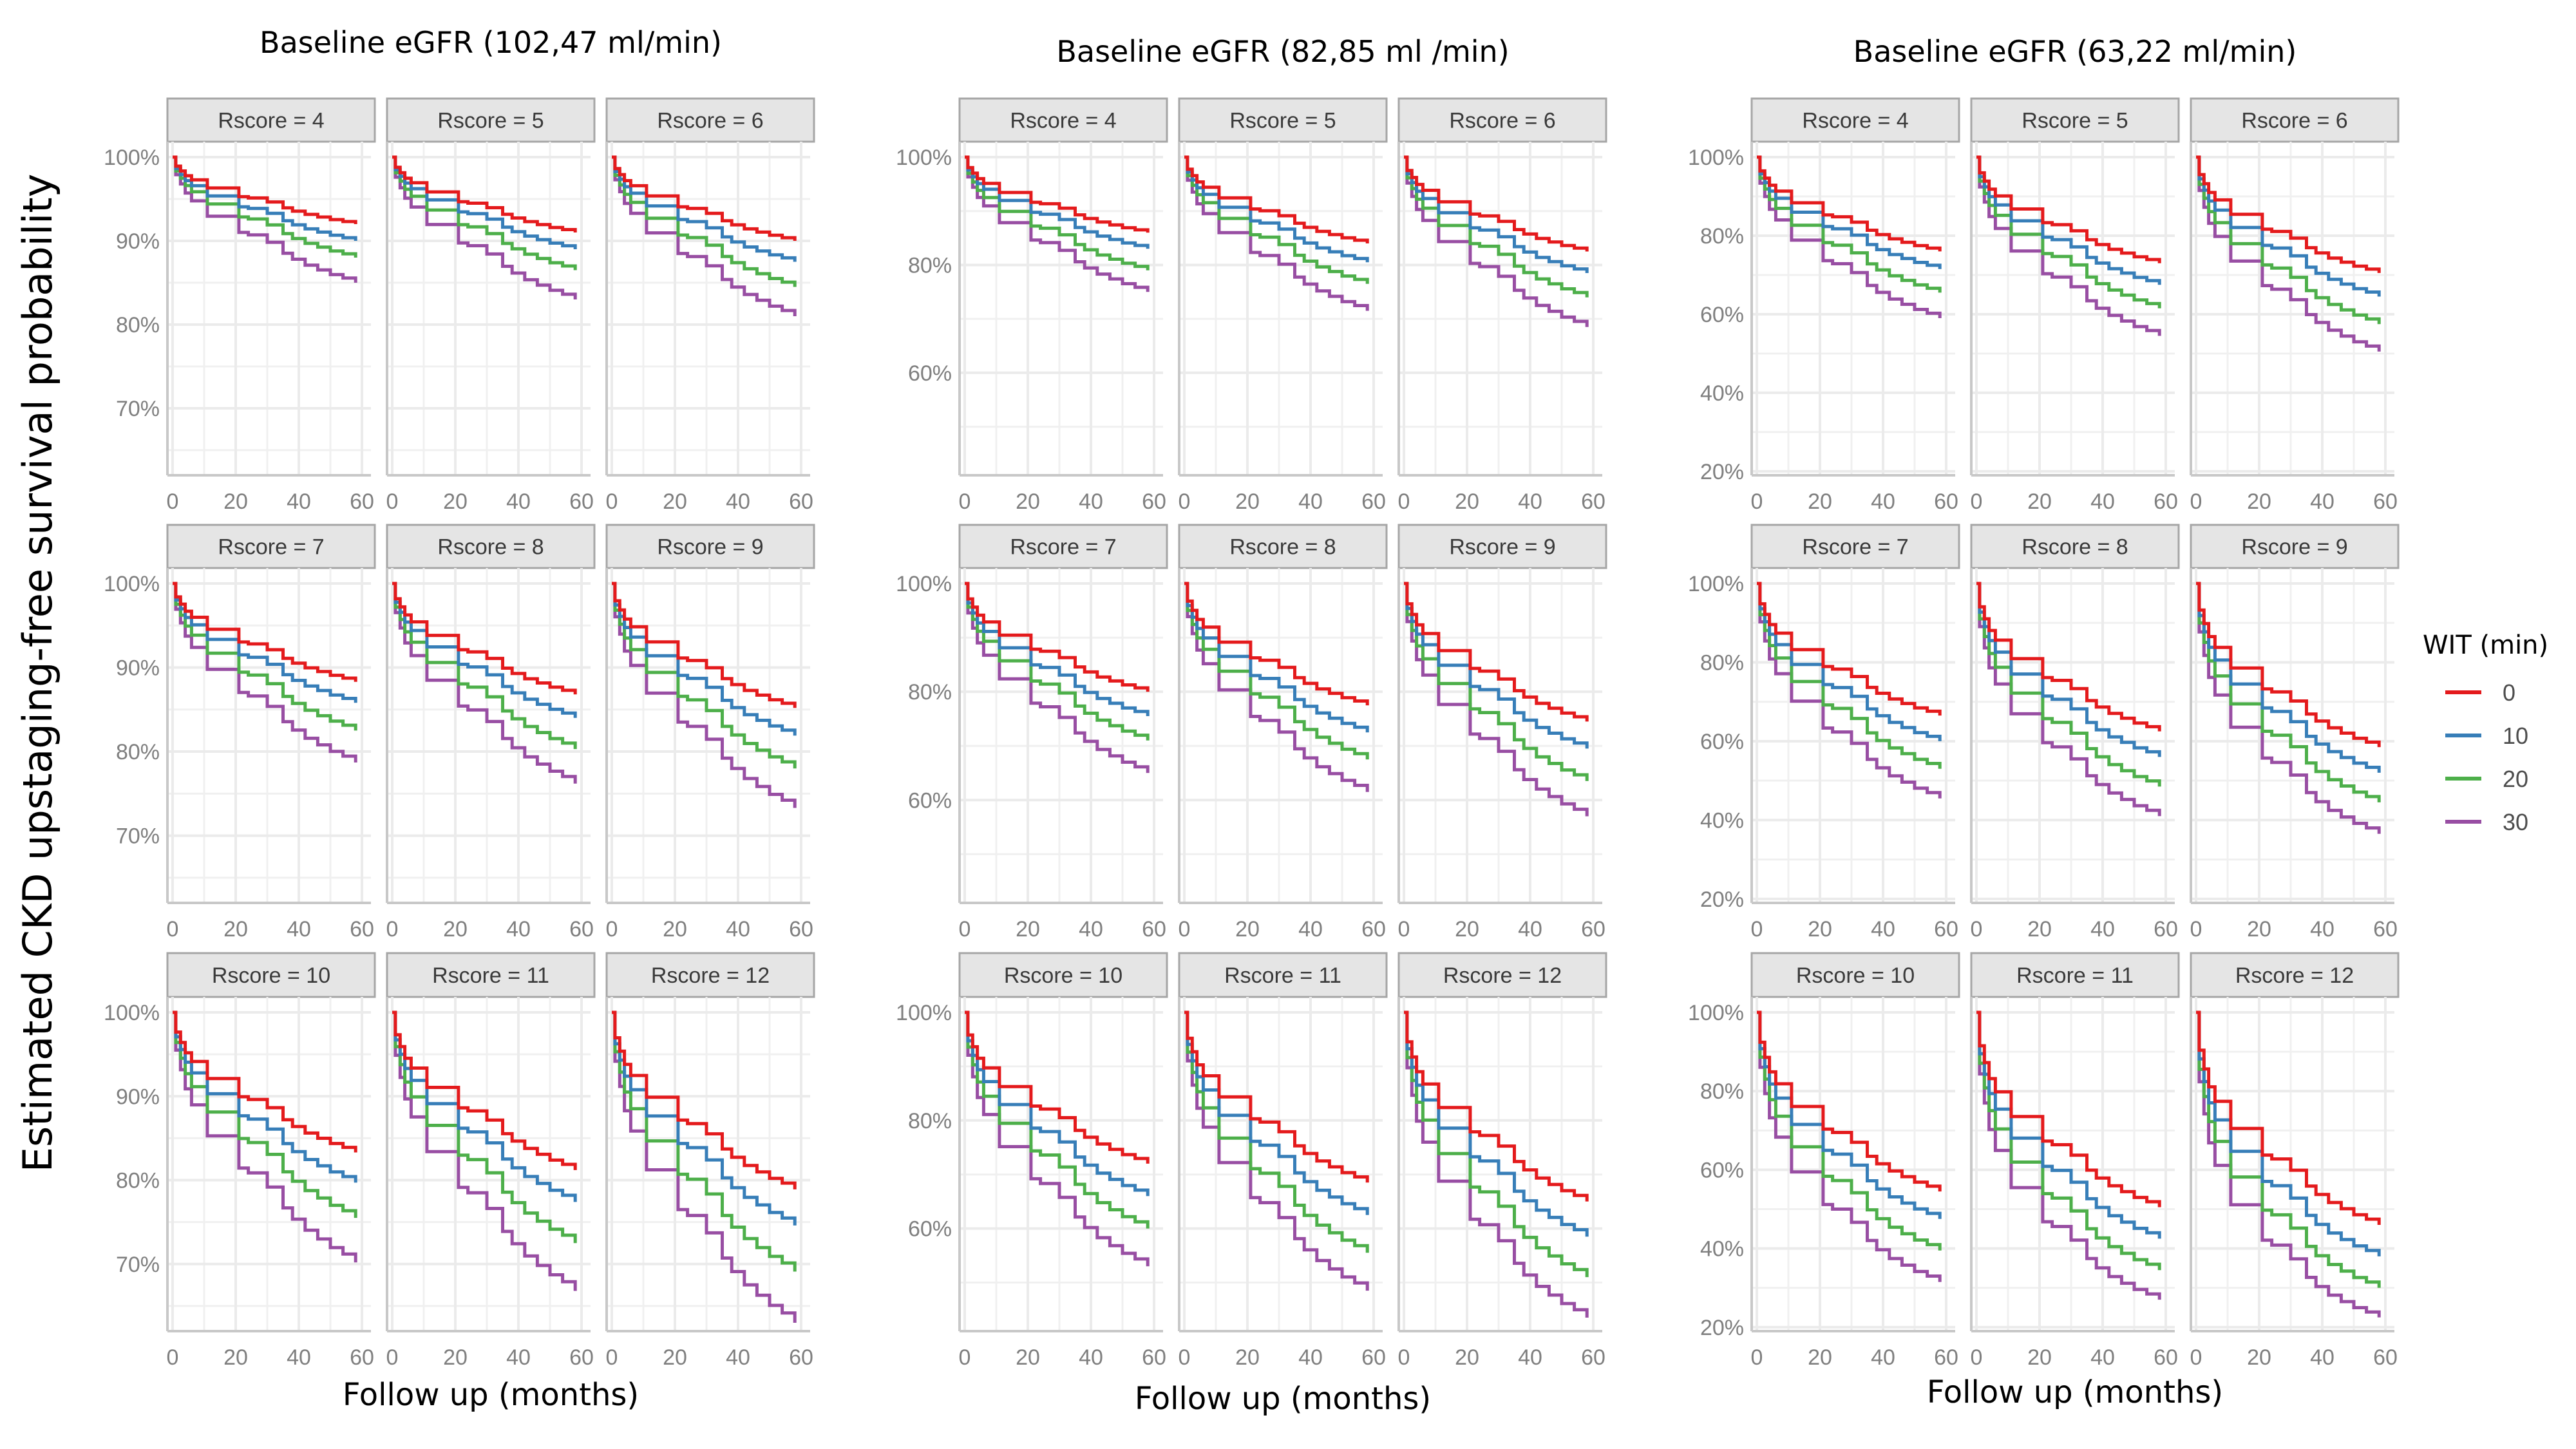 This screenshot has height=1449, width=2576. I want to click on y-tick-label: 20%, so click(1722, 900).